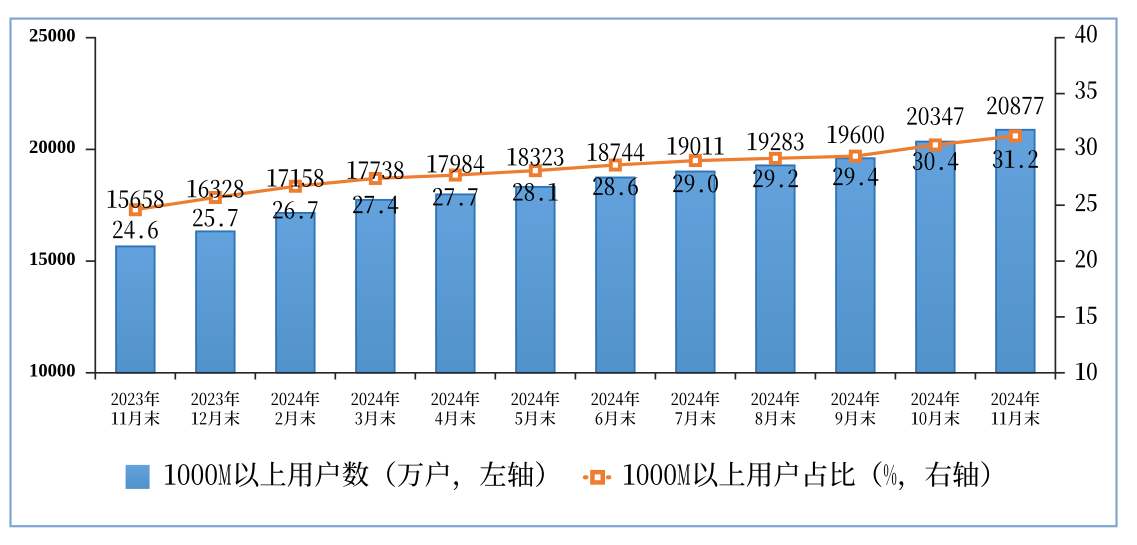  I want to click on svg-text: 20000, so click(52, 147).